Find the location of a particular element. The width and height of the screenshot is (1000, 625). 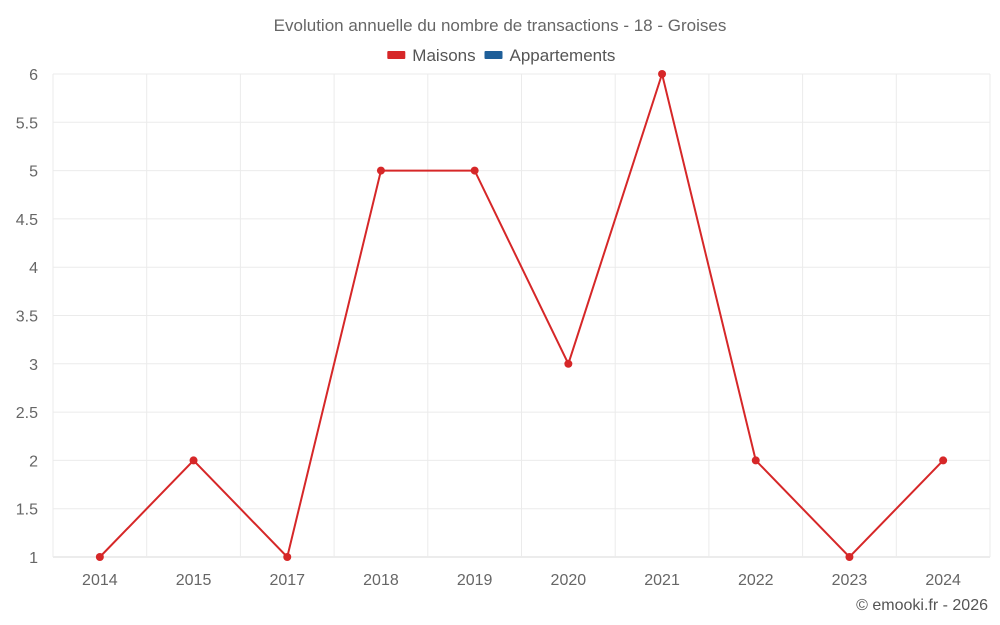

y-tick-label: 6 is located at coordinates (33, 75).